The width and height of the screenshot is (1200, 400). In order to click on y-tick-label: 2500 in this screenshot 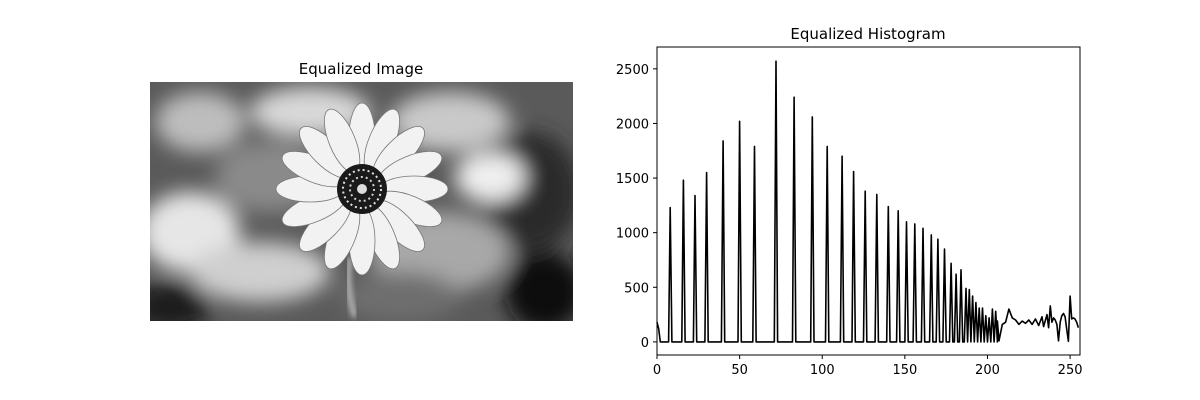, I will do `click(632, 70)`.